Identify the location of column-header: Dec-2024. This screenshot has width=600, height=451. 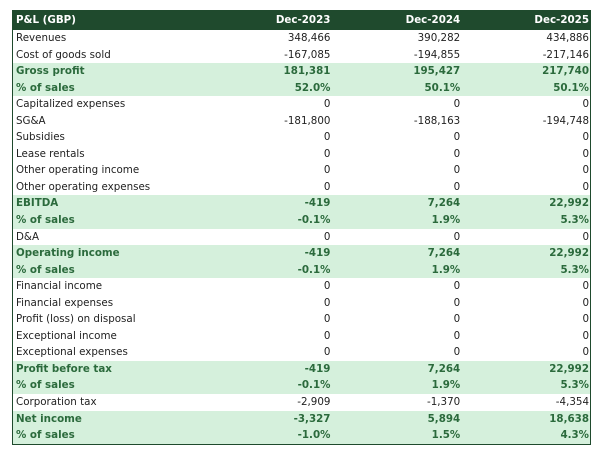
(433, 20).